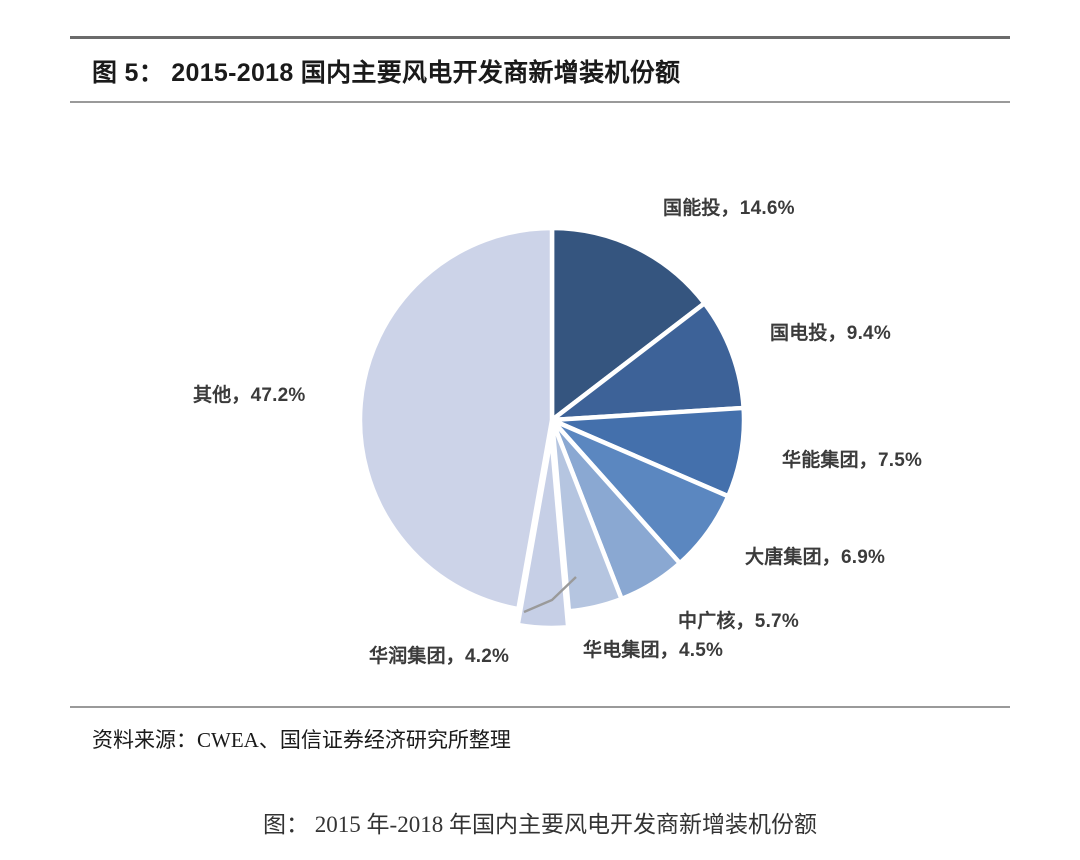  I want to click on pie-label-datang: 大唐集团，6.9%, so click(815, 557).